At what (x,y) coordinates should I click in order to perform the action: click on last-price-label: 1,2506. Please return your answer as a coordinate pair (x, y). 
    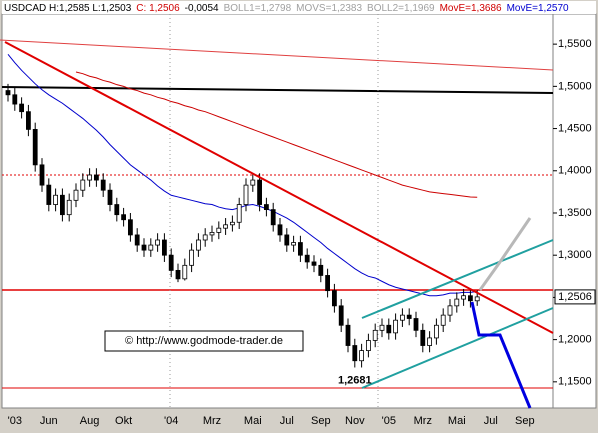
    Looking at the image, I should click on (575, 297).